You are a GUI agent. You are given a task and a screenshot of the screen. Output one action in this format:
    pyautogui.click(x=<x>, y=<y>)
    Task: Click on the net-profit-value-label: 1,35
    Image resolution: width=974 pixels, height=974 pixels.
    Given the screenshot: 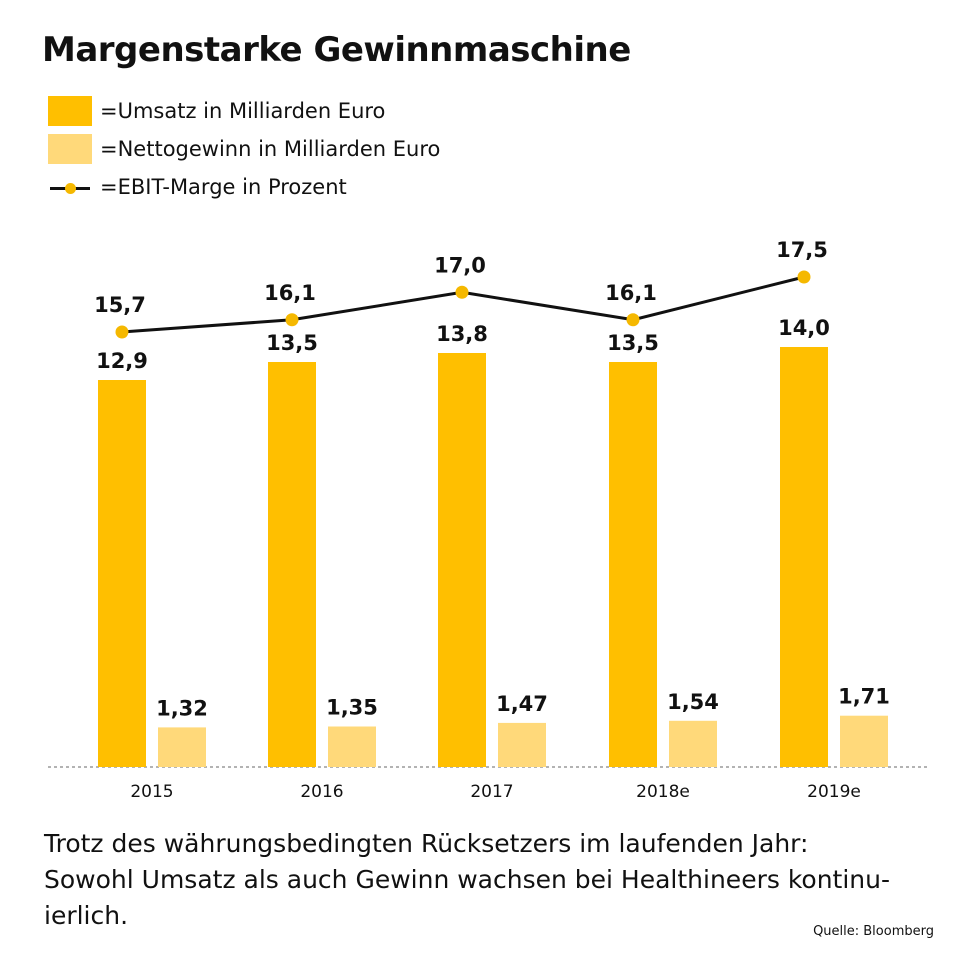 What is the action you would take?
    pyautogui.click(x=352, y=708)
    